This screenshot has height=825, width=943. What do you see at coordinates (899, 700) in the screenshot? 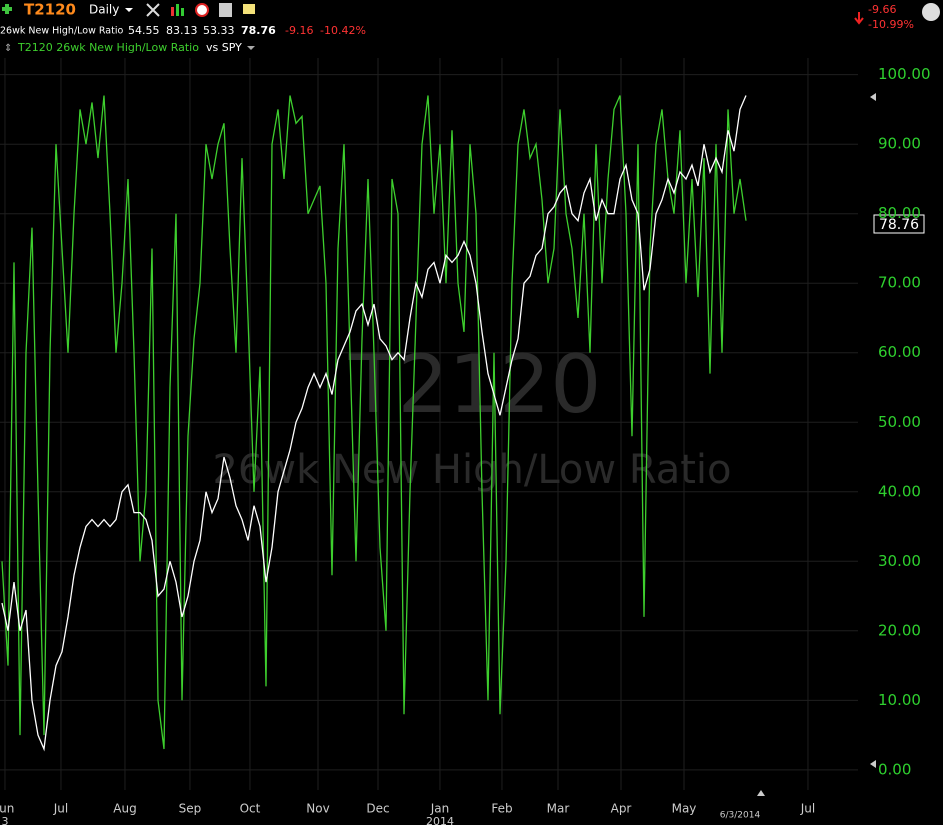
I see `y-tick-label: 10.00` at bounding box center [899, 700].